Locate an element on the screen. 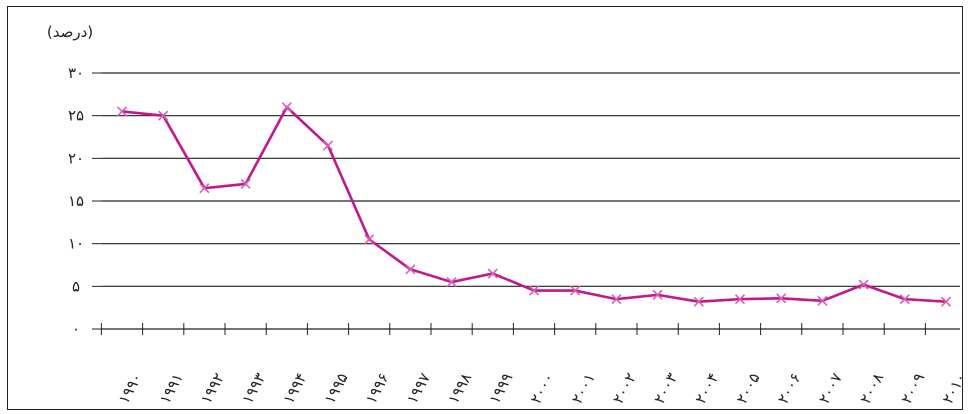 This screenshot has height=414, width=972. y-tick-label: ۱۰ is located at coordinates (76, 244).